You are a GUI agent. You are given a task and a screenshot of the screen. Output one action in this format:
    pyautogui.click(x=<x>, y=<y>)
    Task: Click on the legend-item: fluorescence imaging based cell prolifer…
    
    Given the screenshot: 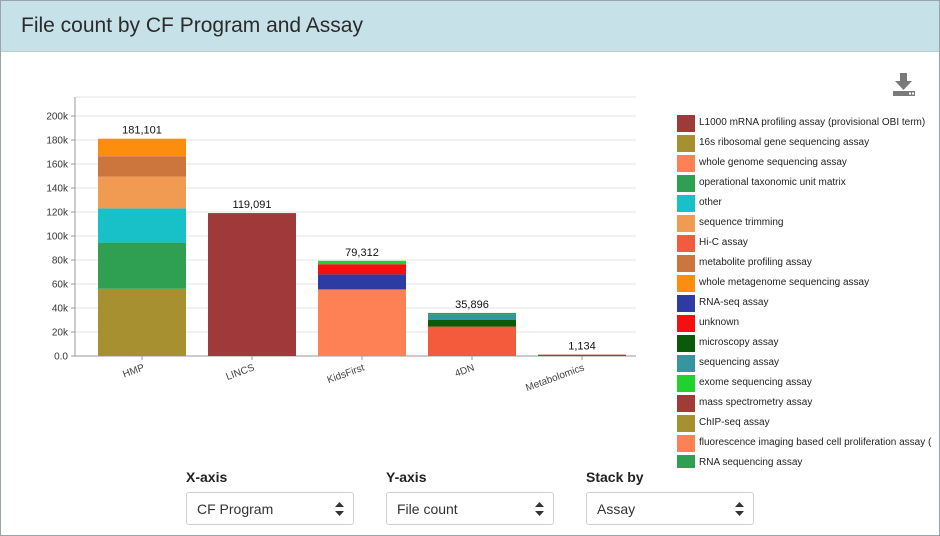 What is the action you would take?
    pyautogui.click(x=808, y=443)
    